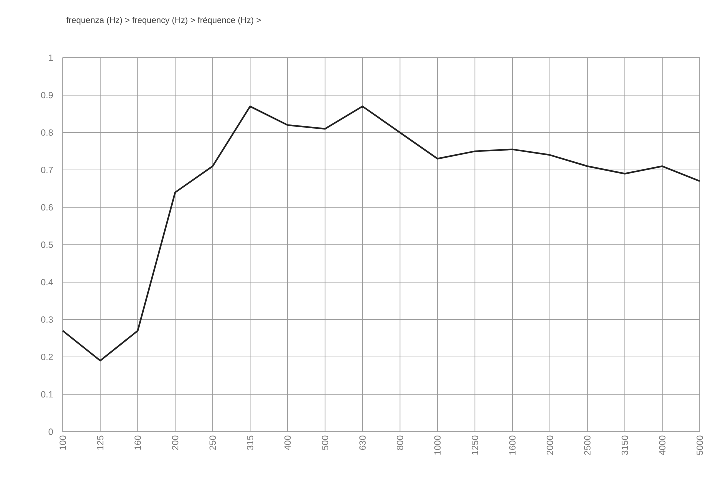  What do you see at coordinates (325, 443) in the screenshot?
I see `x-tick-label: 500` at bounding box center [325, 443].